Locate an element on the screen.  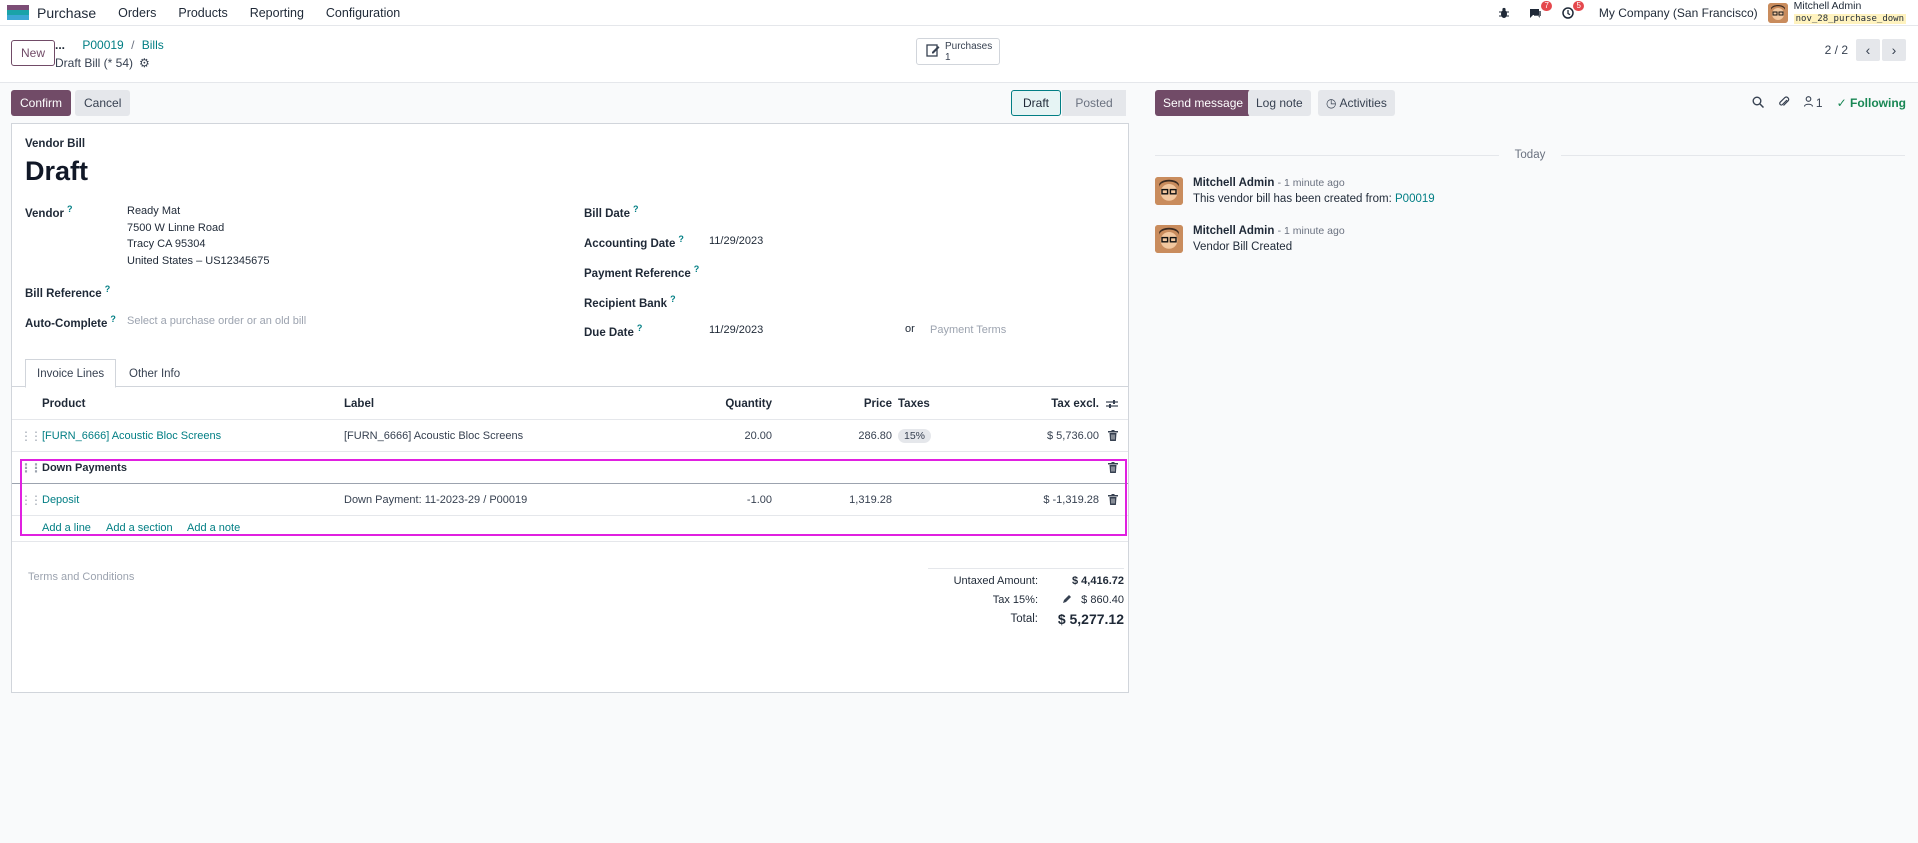
stage-draft: Draft is located at coordinates (1036, 103).